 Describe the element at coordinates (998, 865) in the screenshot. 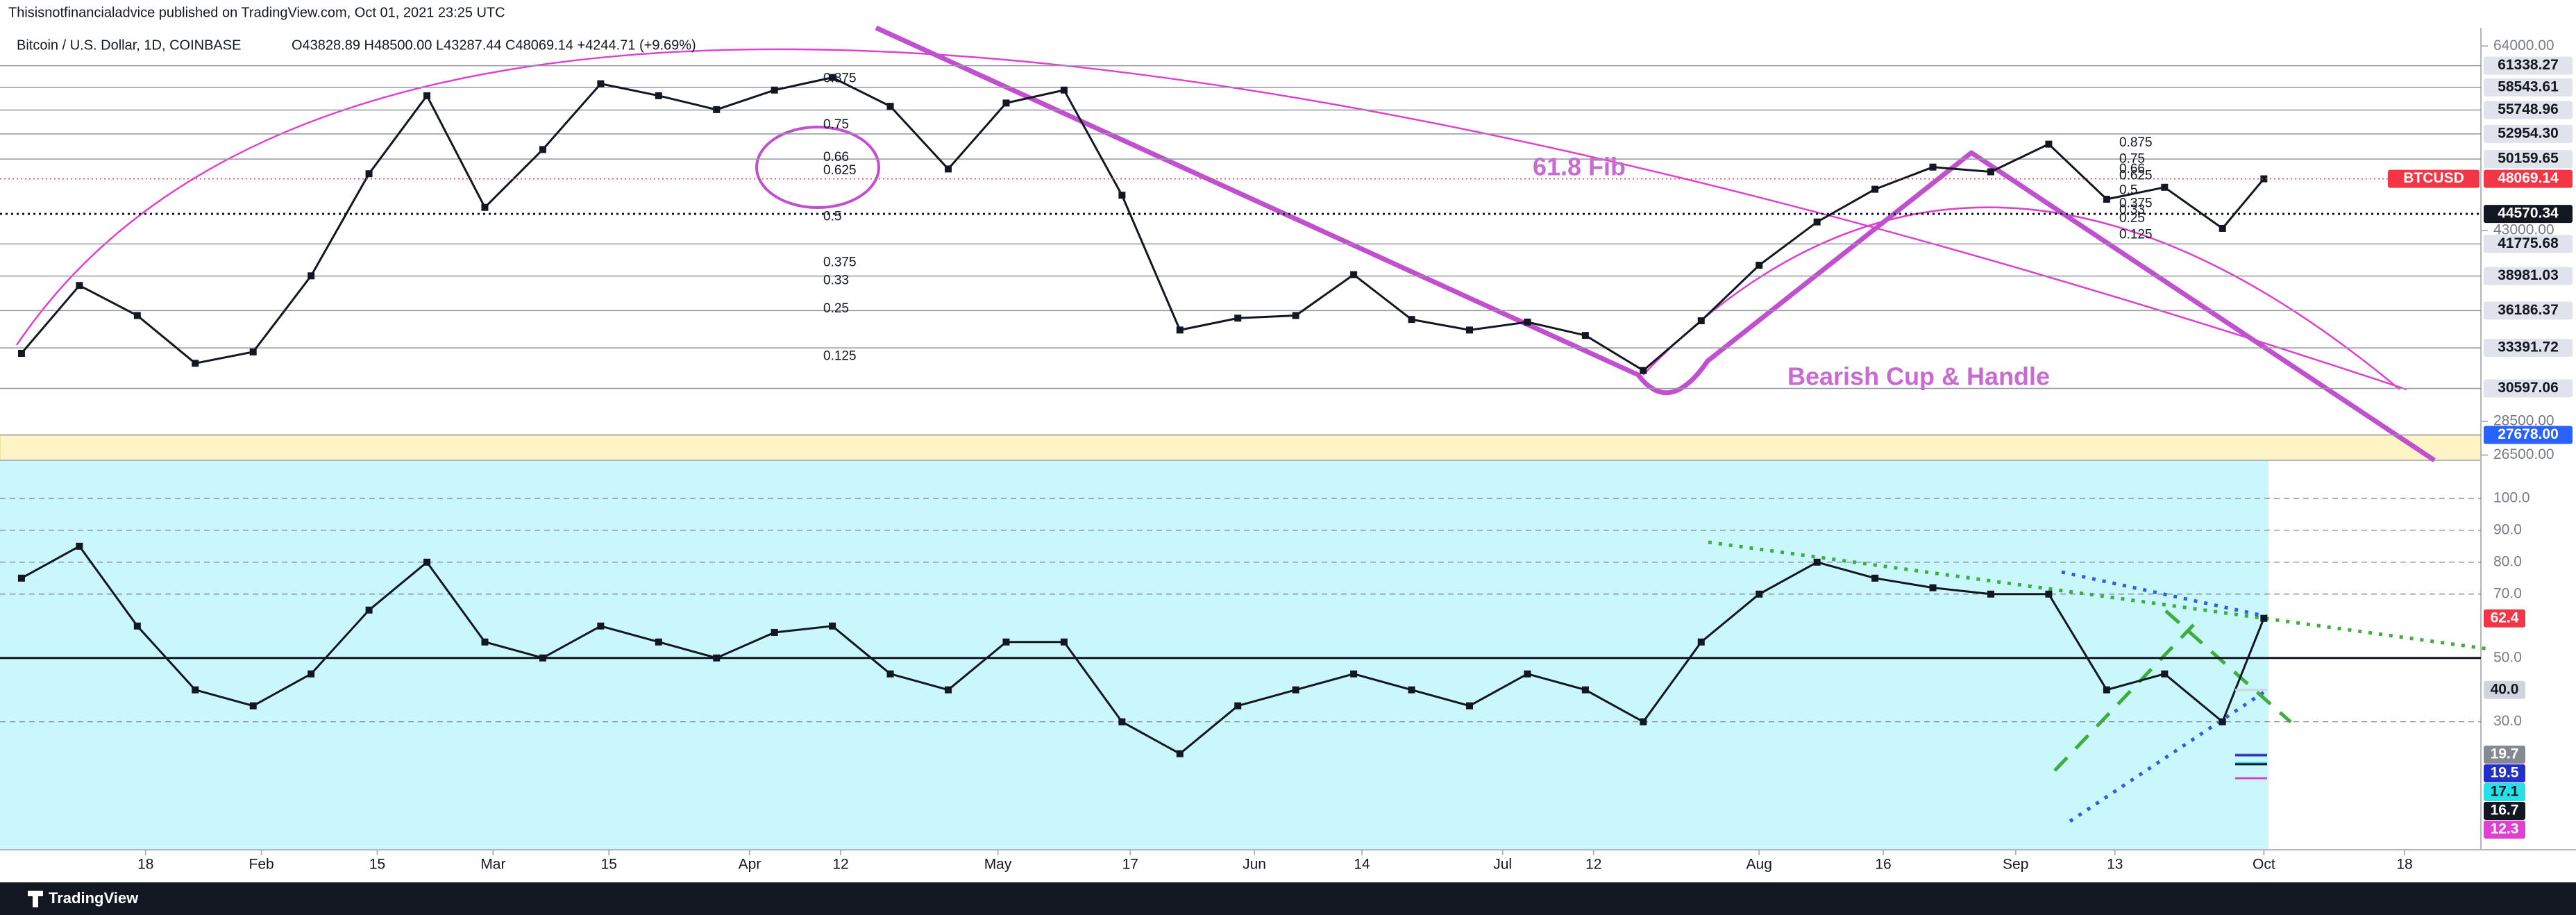

I see `x-tick-label: May` at that location.